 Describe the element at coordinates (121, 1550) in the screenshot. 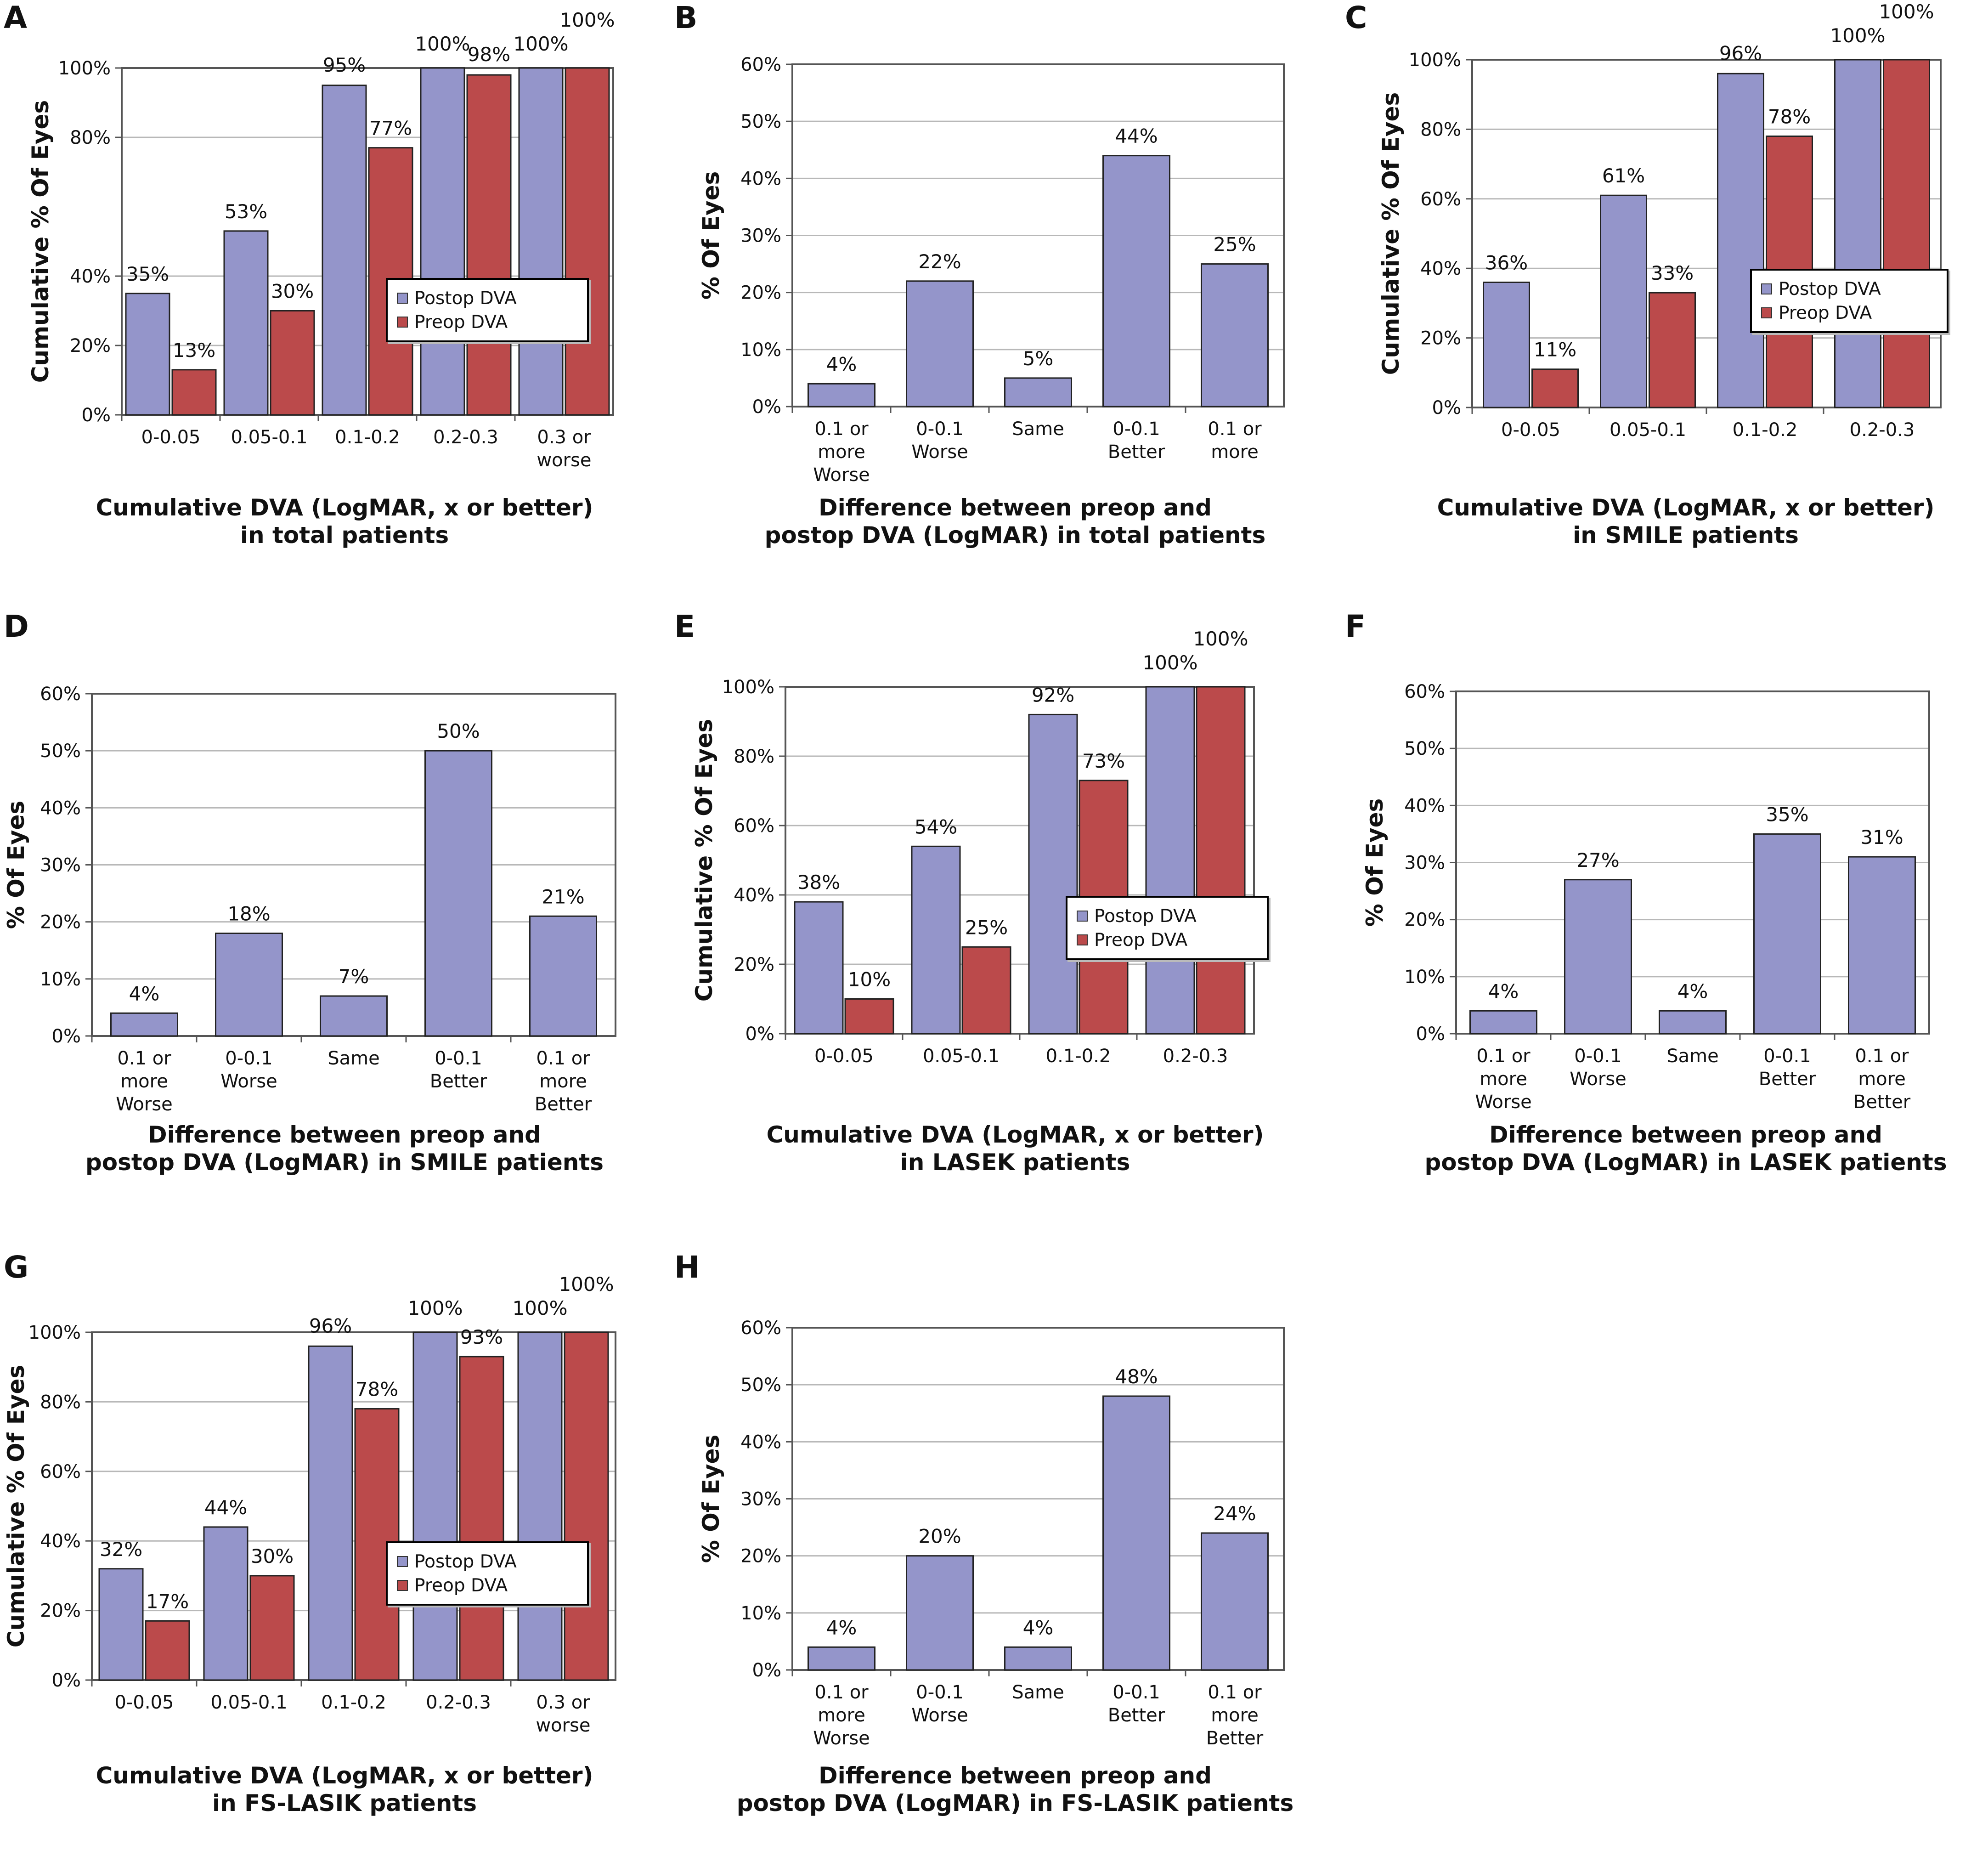

I see `data-label: 32%` at that location.